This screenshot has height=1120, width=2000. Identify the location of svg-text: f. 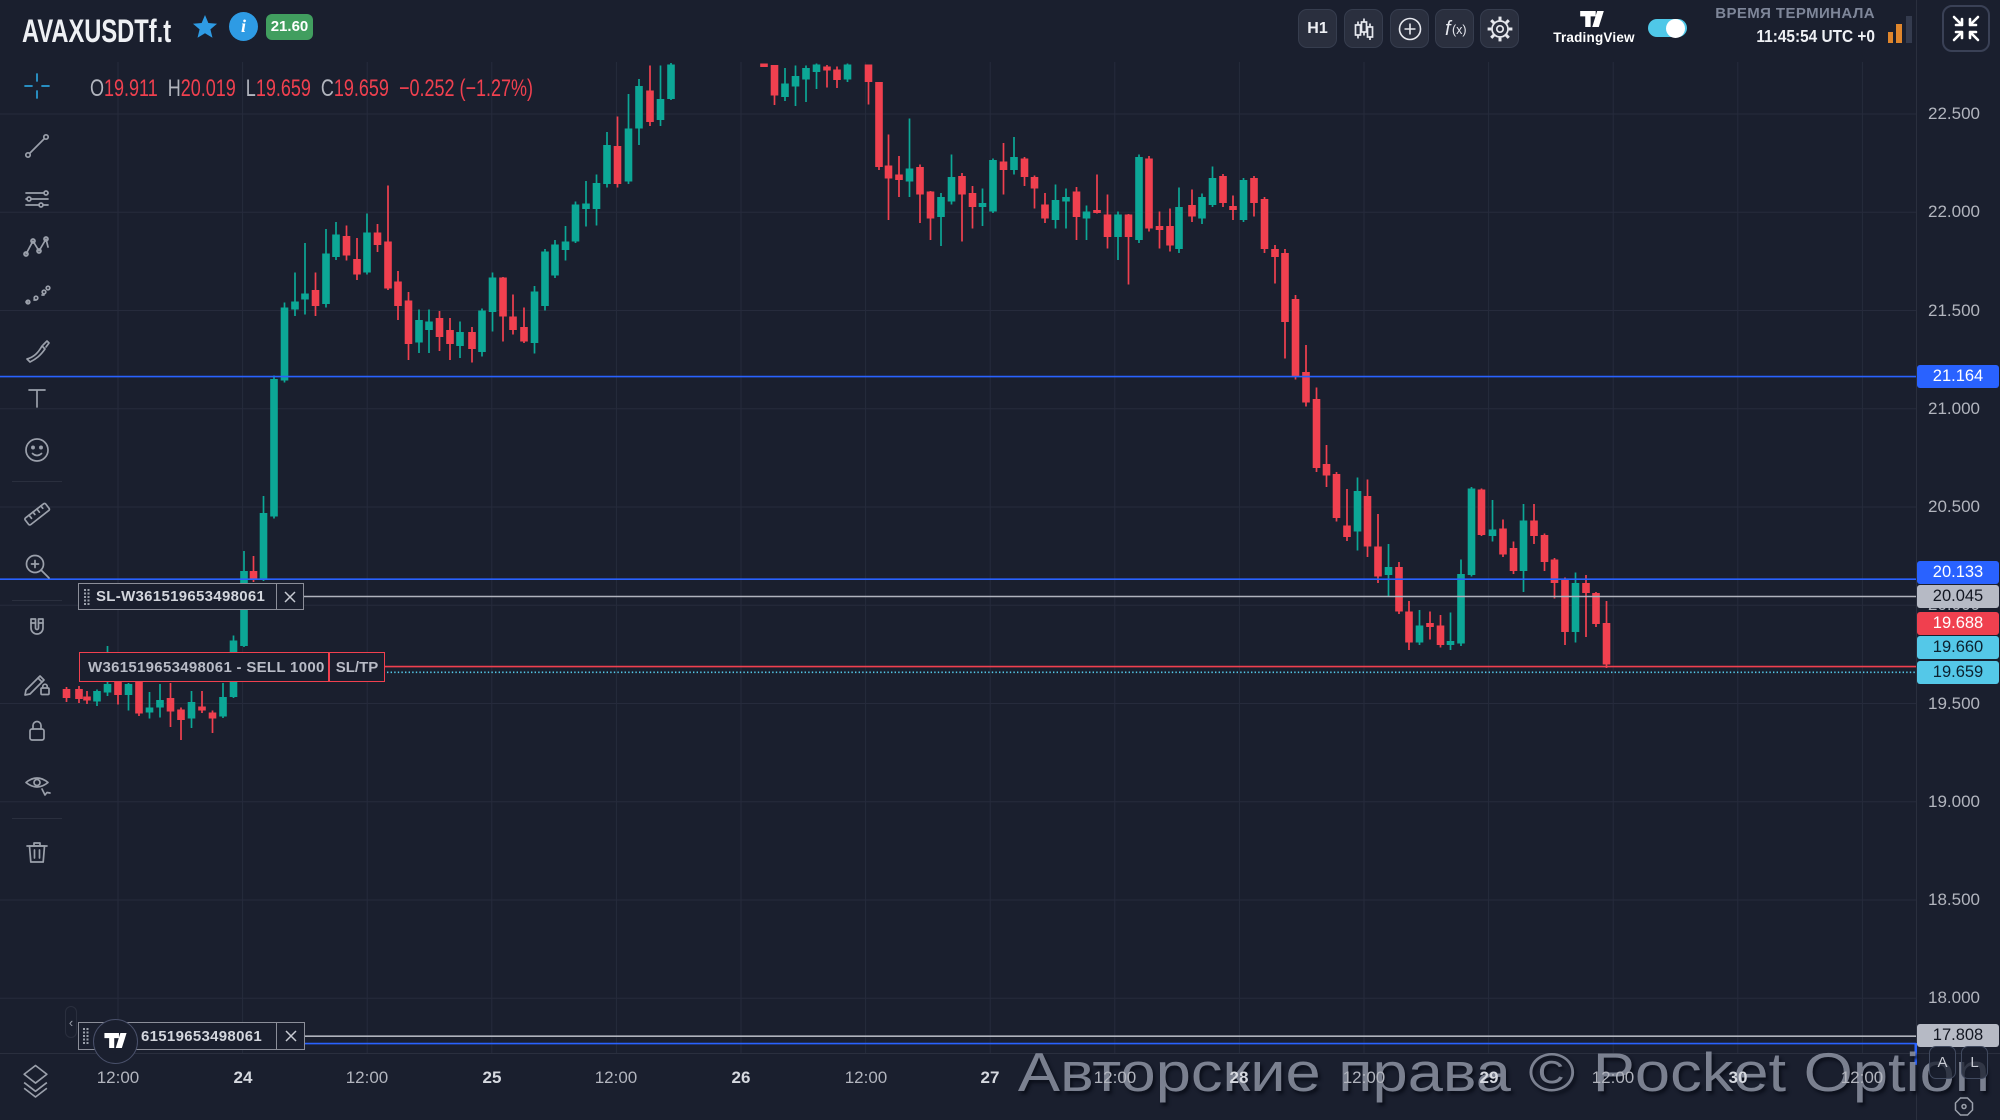
(1449, 29).